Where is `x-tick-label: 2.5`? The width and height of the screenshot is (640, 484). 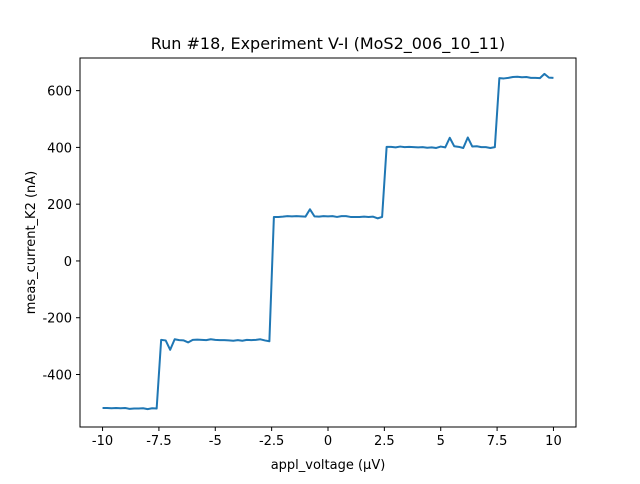 x-tick-label: 2.5 is located at coordinates (384, 441).